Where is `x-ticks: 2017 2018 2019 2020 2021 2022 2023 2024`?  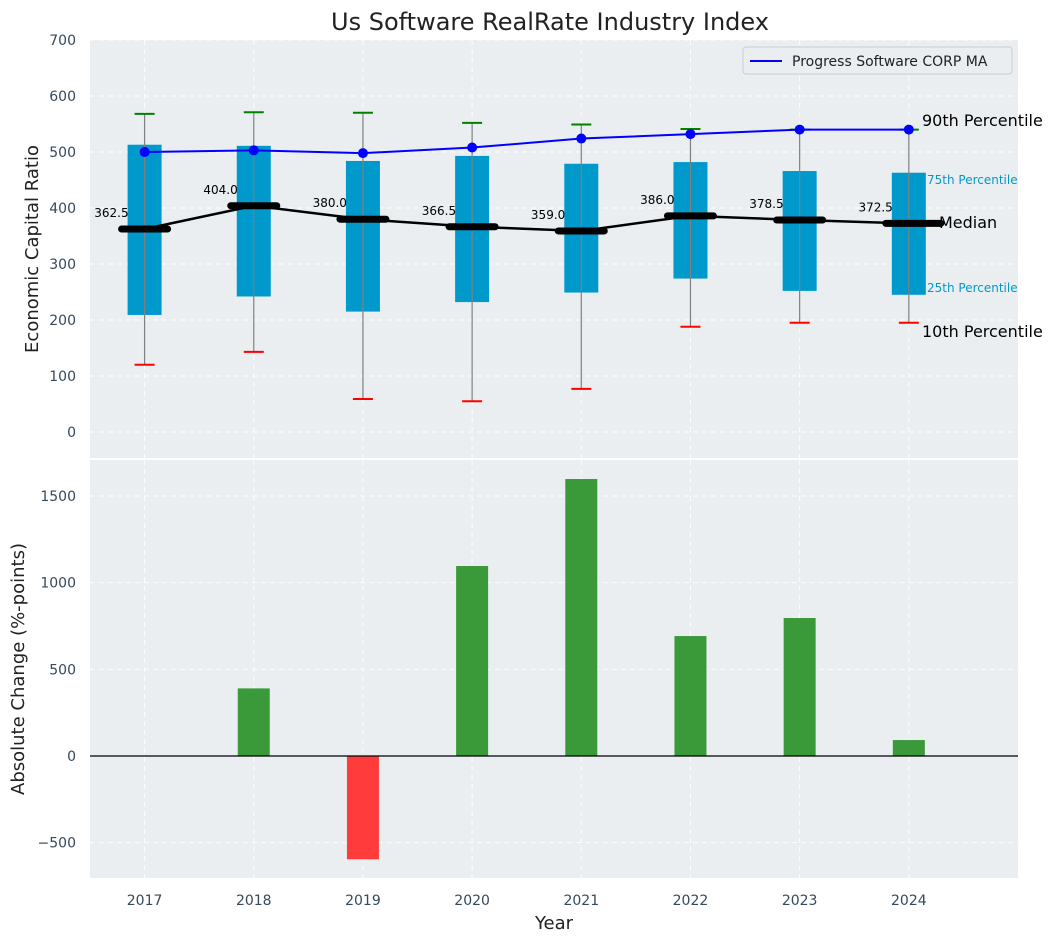
x-ticks: 2017 2018 2019 2020 2021 2022 2023 2024 is located at coordinates (527, 901).